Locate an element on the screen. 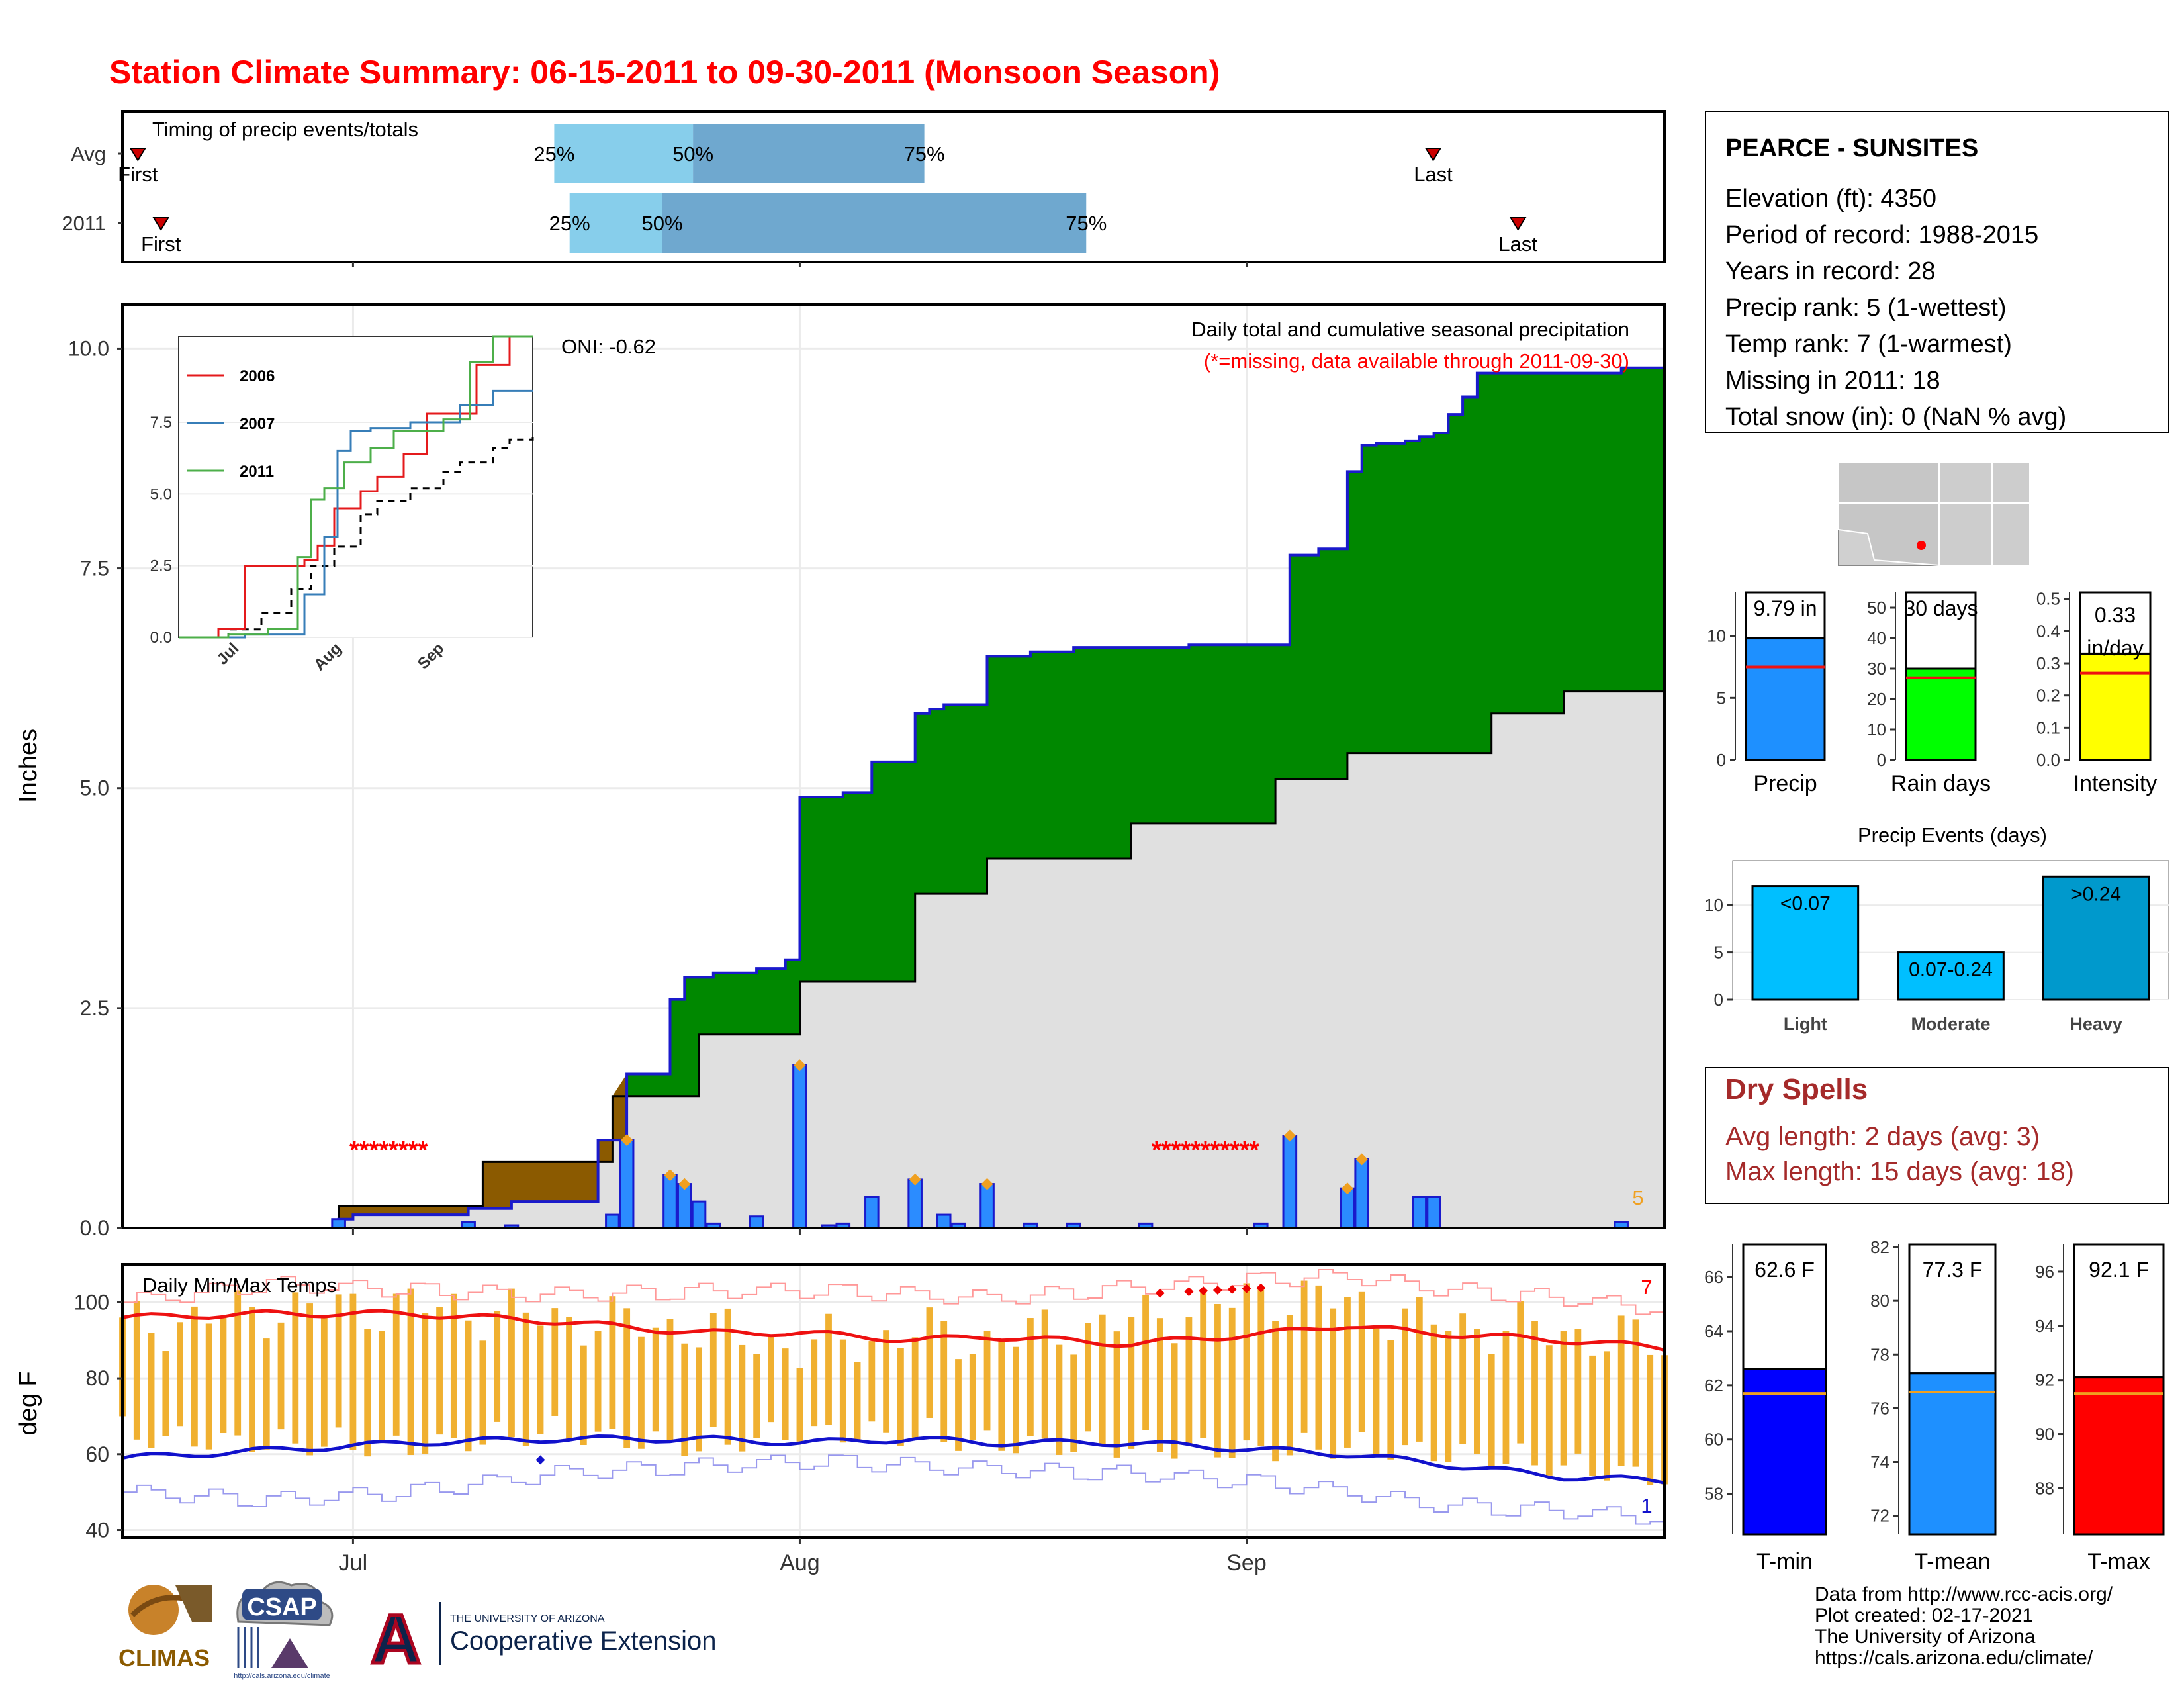 The image size is (2184, 1688). inset-y-tick: 7.5 is located at coordinates (161, 423).